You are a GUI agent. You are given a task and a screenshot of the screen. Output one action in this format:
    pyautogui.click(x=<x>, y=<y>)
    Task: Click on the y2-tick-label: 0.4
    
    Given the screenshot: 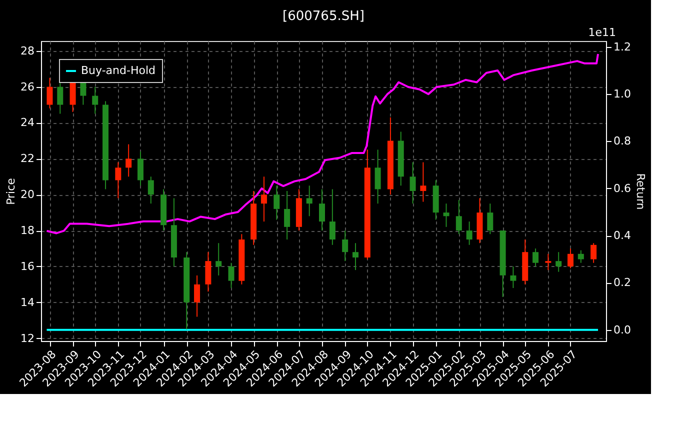 What is the action you would take?
    pyautogui.click(x=622, y=235)
    